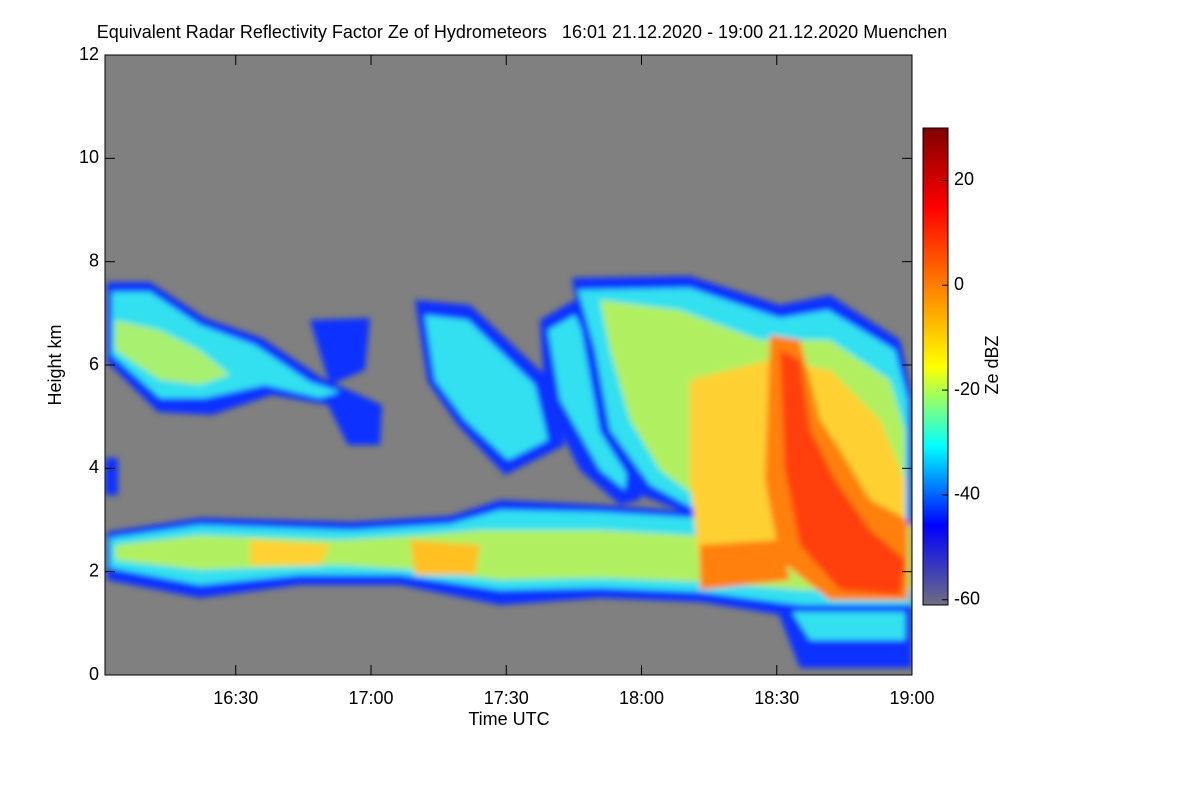  I want to click on x-tick-label: 17:30, so click(506, 698).